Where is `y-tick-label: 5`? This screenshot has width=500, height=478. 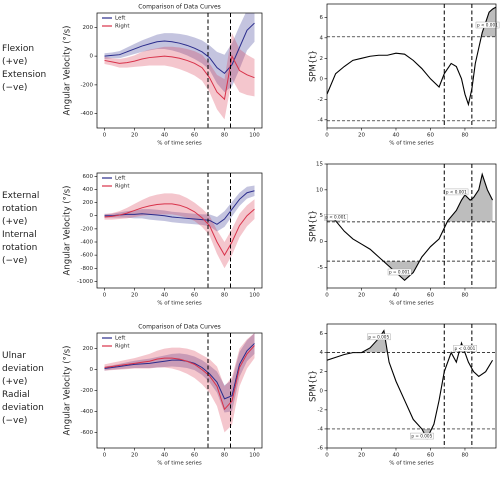
y-tick-label: 5 is located at coordinates (322, 216).